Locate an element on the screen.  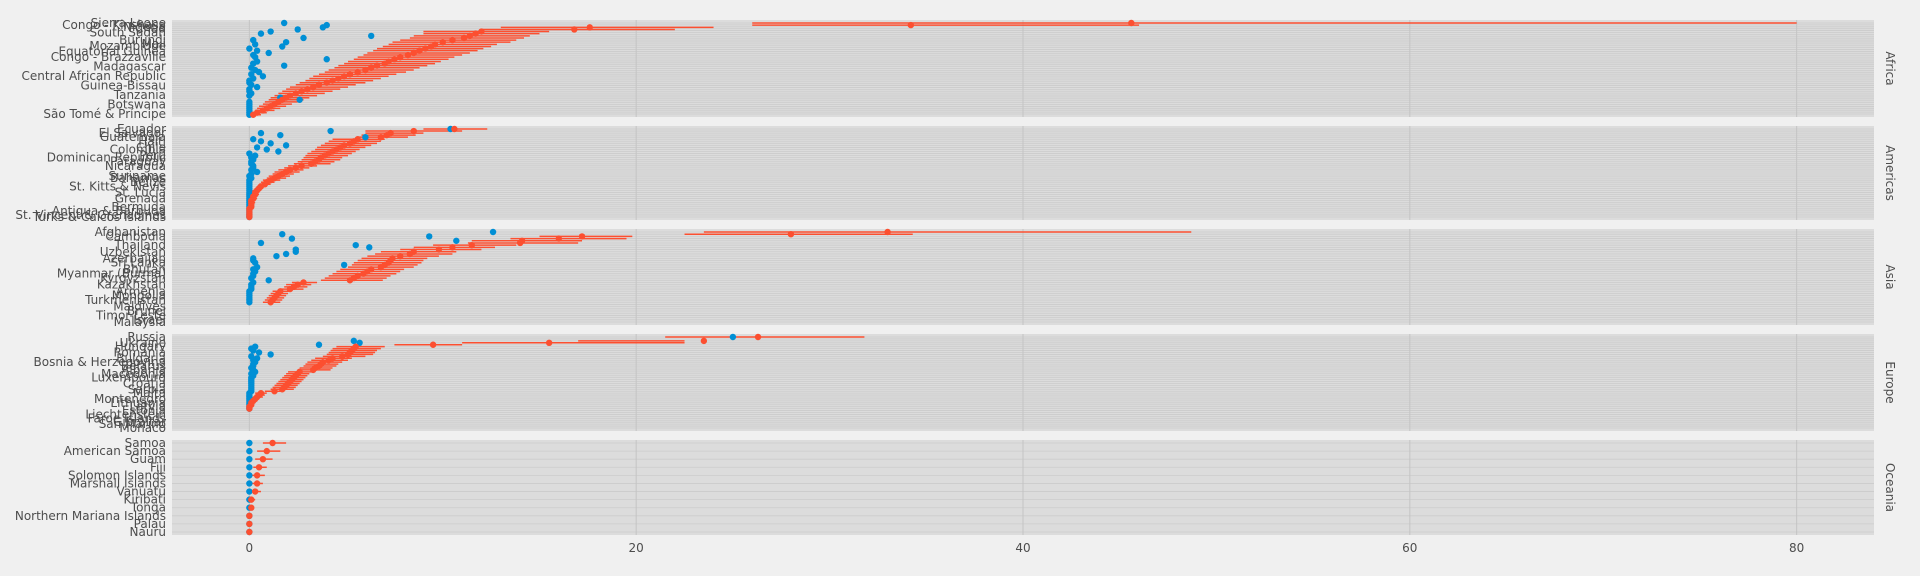
y-tick-label: Colombia is located at coordinates (138, 149).